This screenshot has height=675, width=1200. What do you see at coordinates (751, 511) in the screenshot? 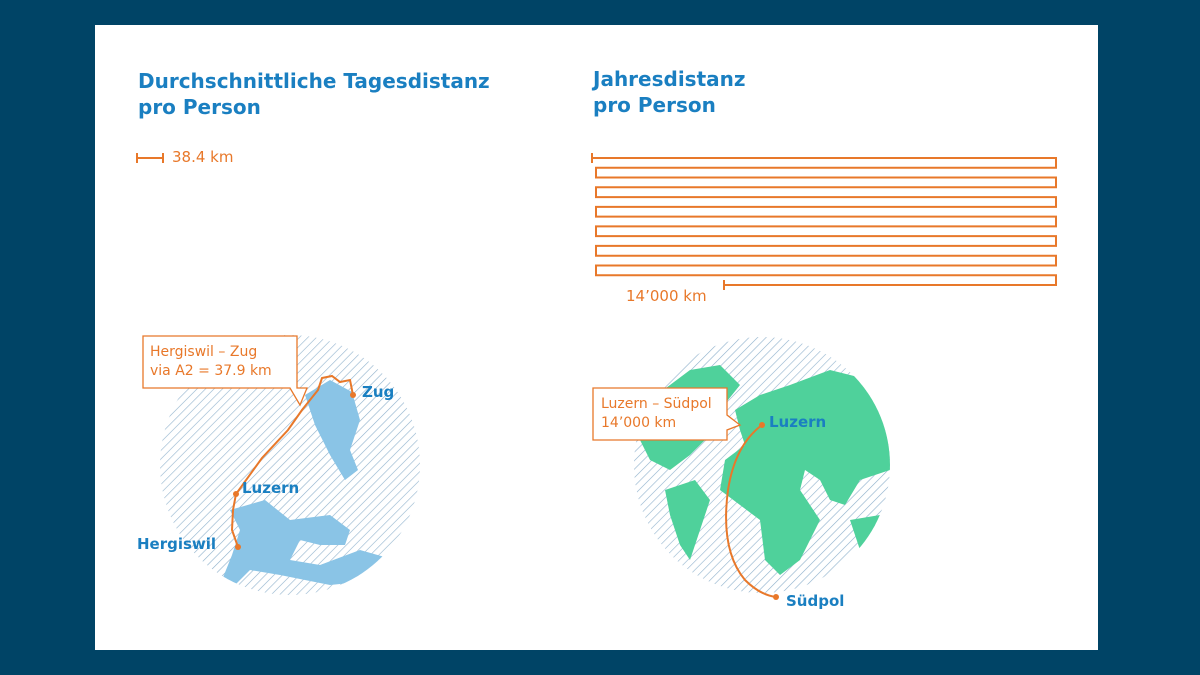
I see `route-right` at bounding box center [751, 511].